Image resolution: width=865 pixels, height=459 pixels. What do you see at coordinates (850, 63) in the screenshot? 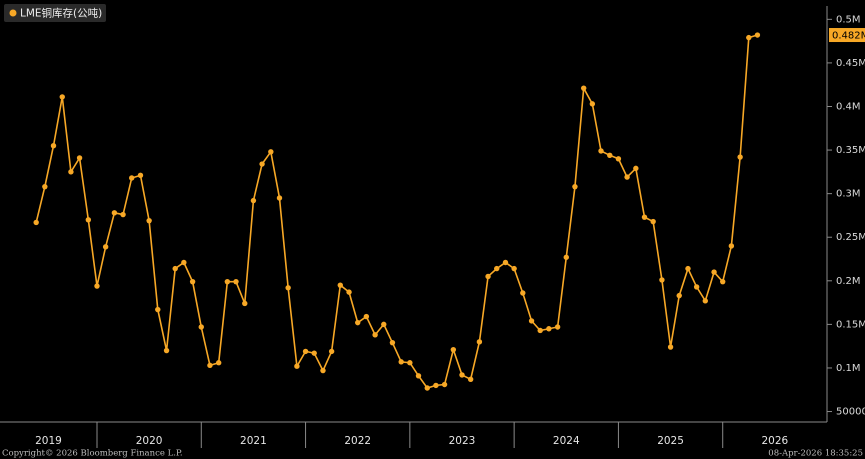
I see `y-tick-label: 0.45M` at bounding box center [850, 63].